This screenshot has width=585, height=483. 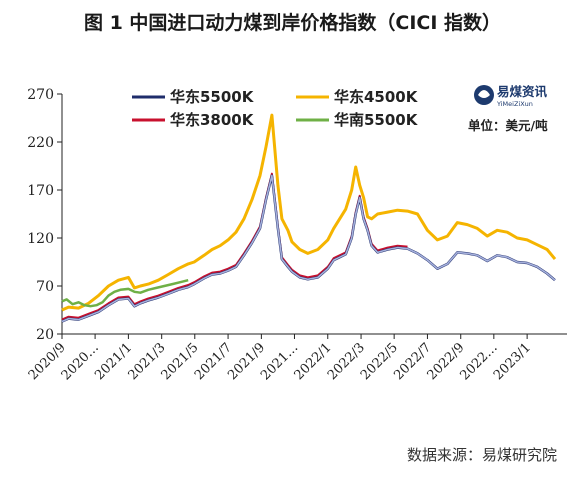 What do you see at coordinates (512, 361) in the screenshot?
I see `x-tick-label: 2023/1` at bounding box center [512, 361].